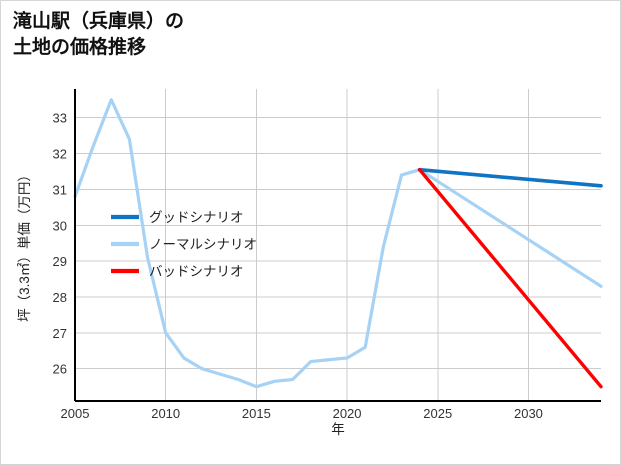  Describe the element at coordinates (60, 225) in the screenshot. I see `y-tick-label: 30` at that location.